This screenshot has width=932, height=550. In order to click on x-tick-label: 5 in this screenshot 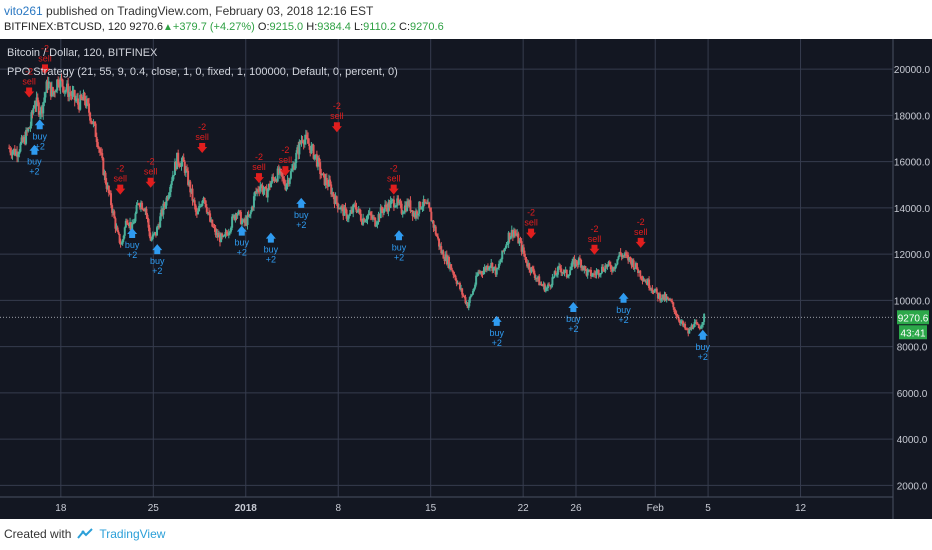, I will do `click(708, 508)`.